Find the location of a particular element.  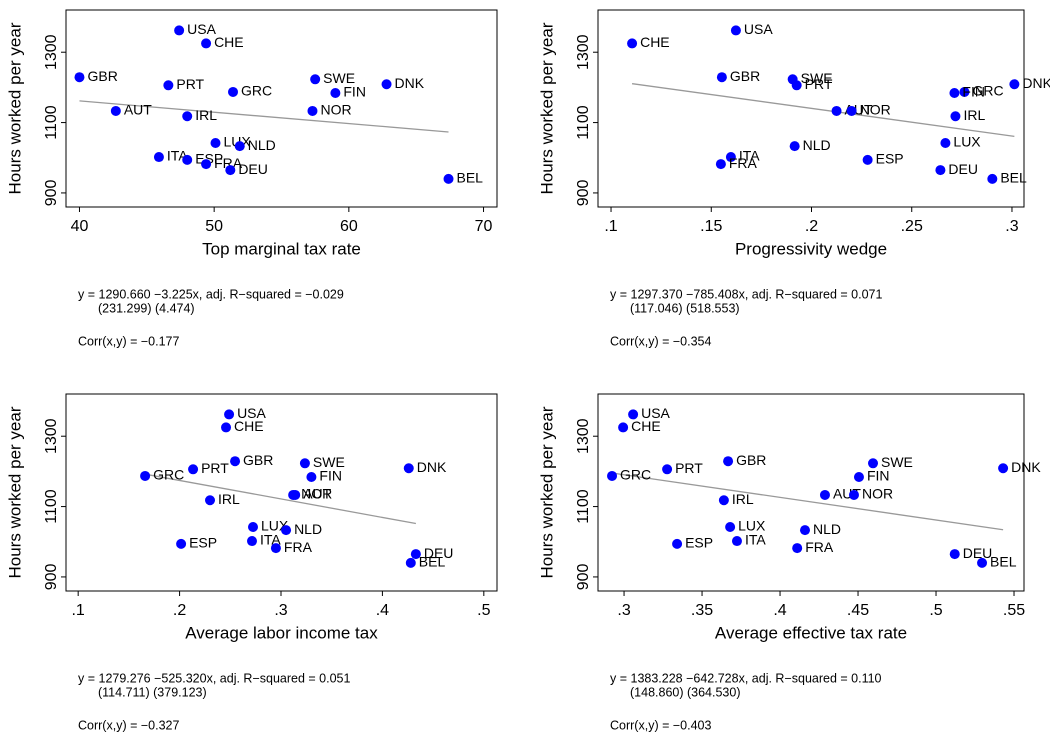

x-tick-label: 60 is located at coordinates (349, 226).